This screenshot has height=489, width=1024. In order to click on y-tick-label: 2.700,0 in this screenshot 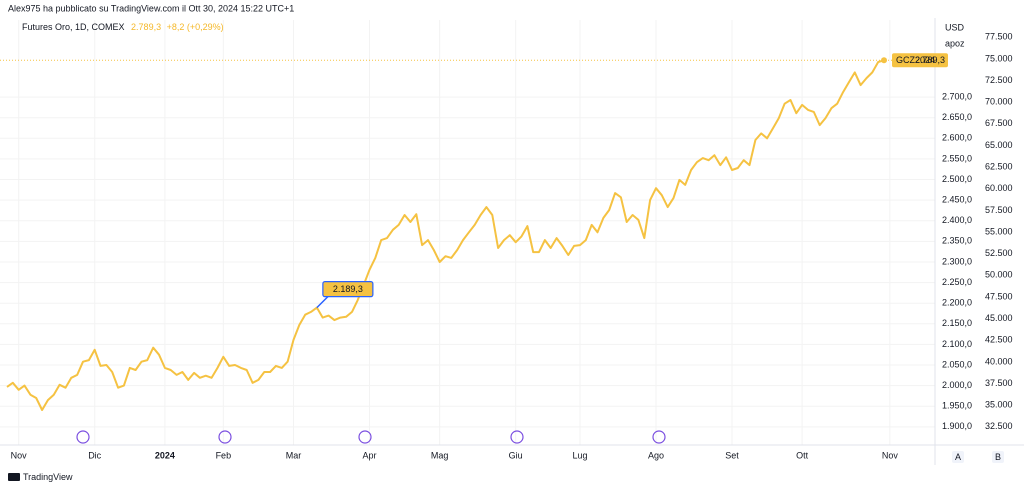, I will do `click(957, 96)`.